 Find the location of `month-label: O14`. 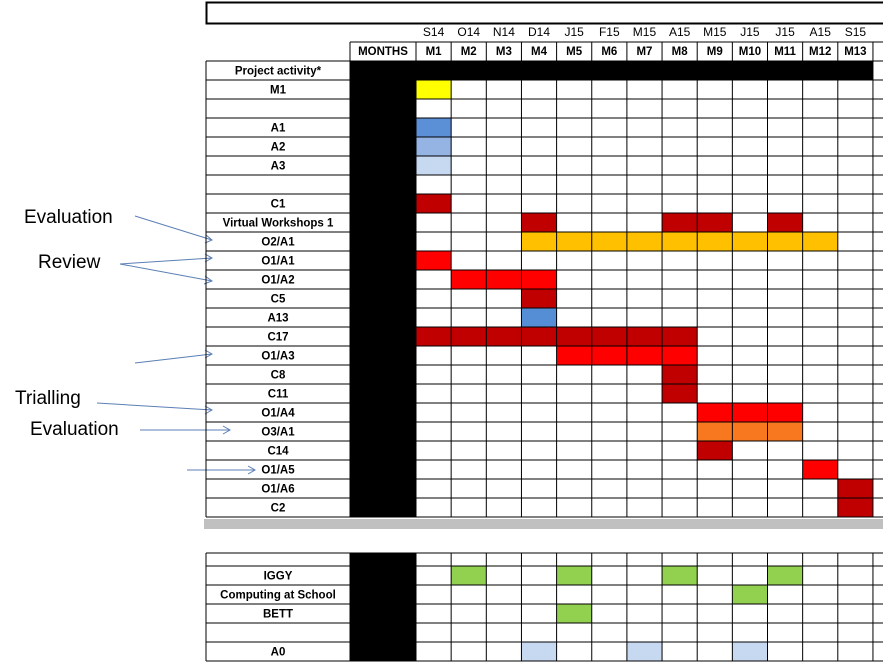

month-label: O14 is located at coordinates (468, 32).